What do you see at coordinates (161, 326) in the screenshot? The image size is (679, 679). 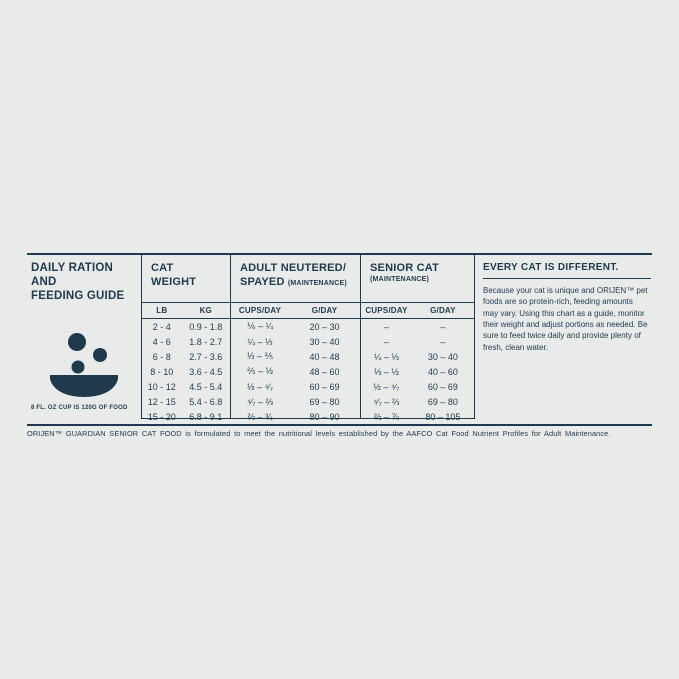 I see `lb-cell: 2 - 4` at bounding box center [161, 326].